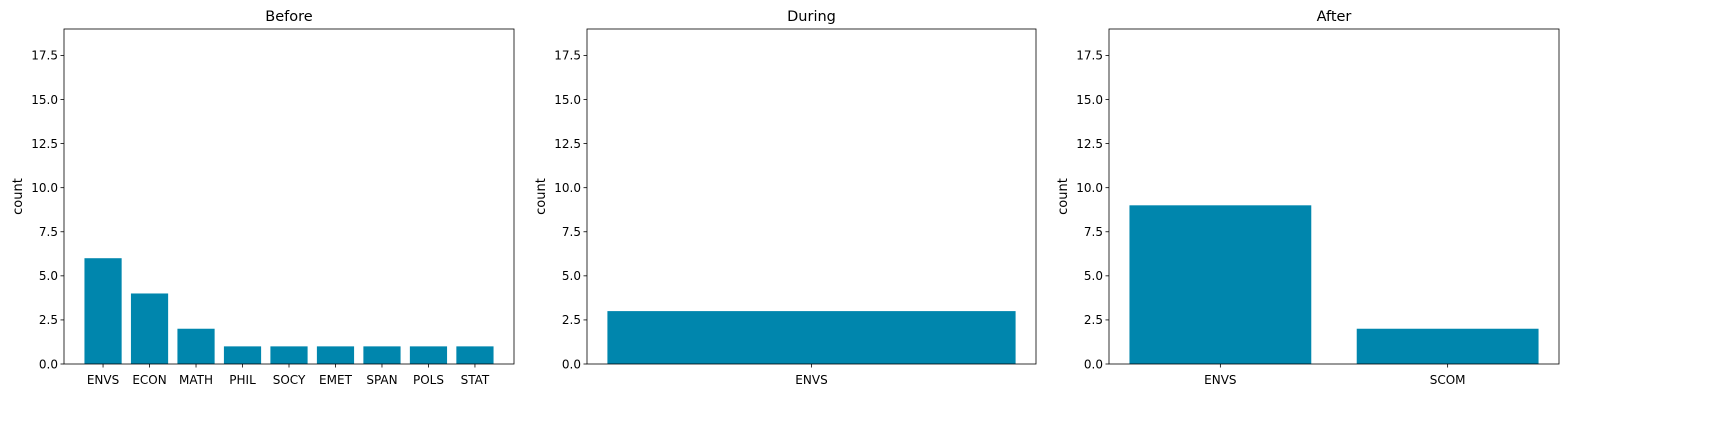  What do you see at coordinates (1448, 380) in the screenshot?
I see `x-tick-label: SCOM` at bounding box center [1448, 380].